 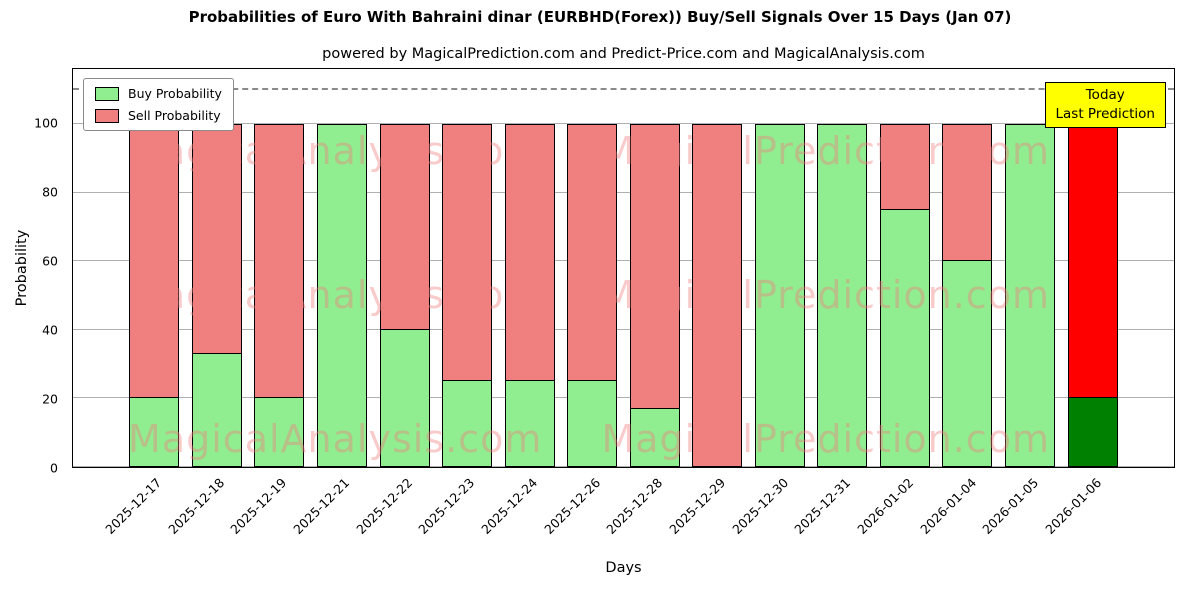 I want to click on sell-color-swatch, so click(x=107, y=115).